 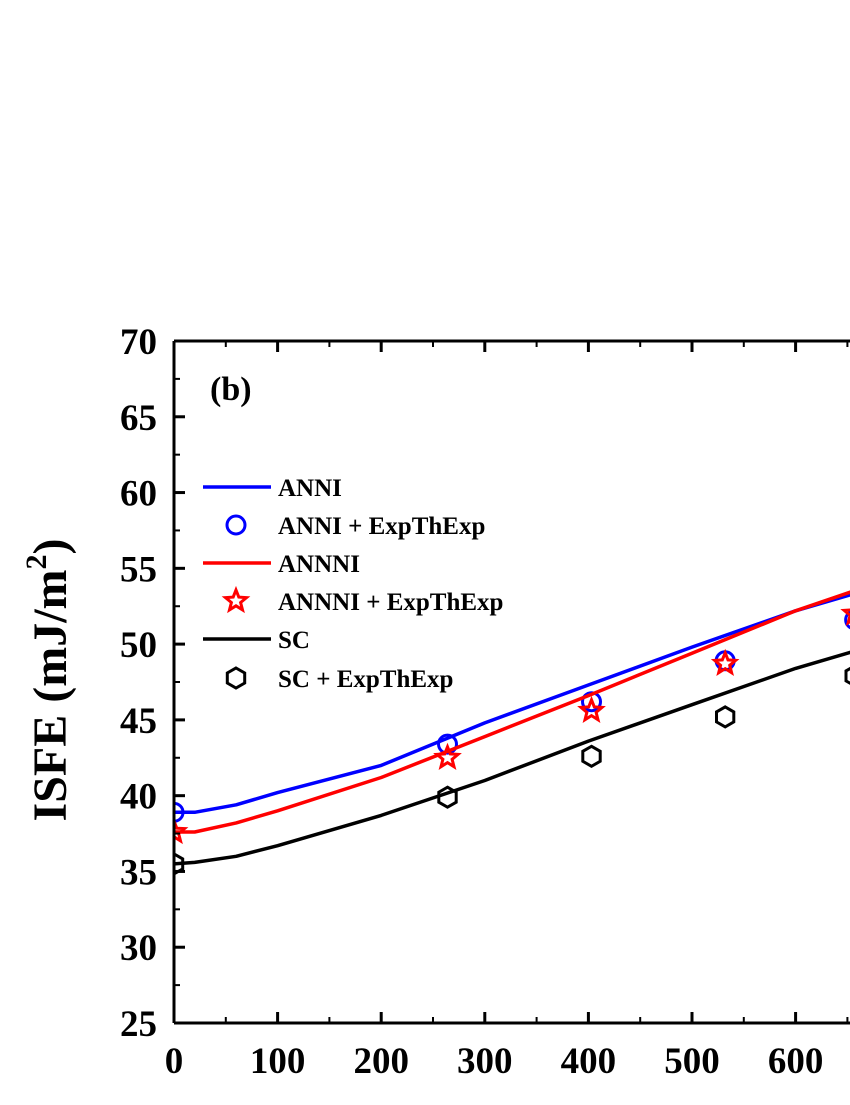 What do you see at coordinates (796, 1061) in the screenshot?
I see `x-tick-label: 600` at bounding box center [796, 1061].